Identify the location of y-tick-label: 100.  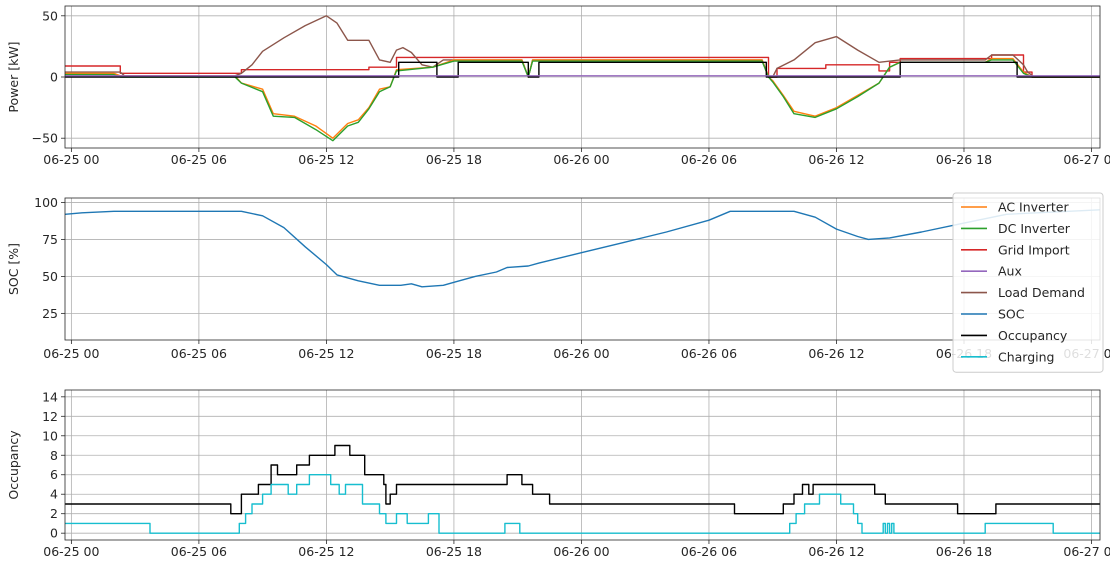
(46, 202).